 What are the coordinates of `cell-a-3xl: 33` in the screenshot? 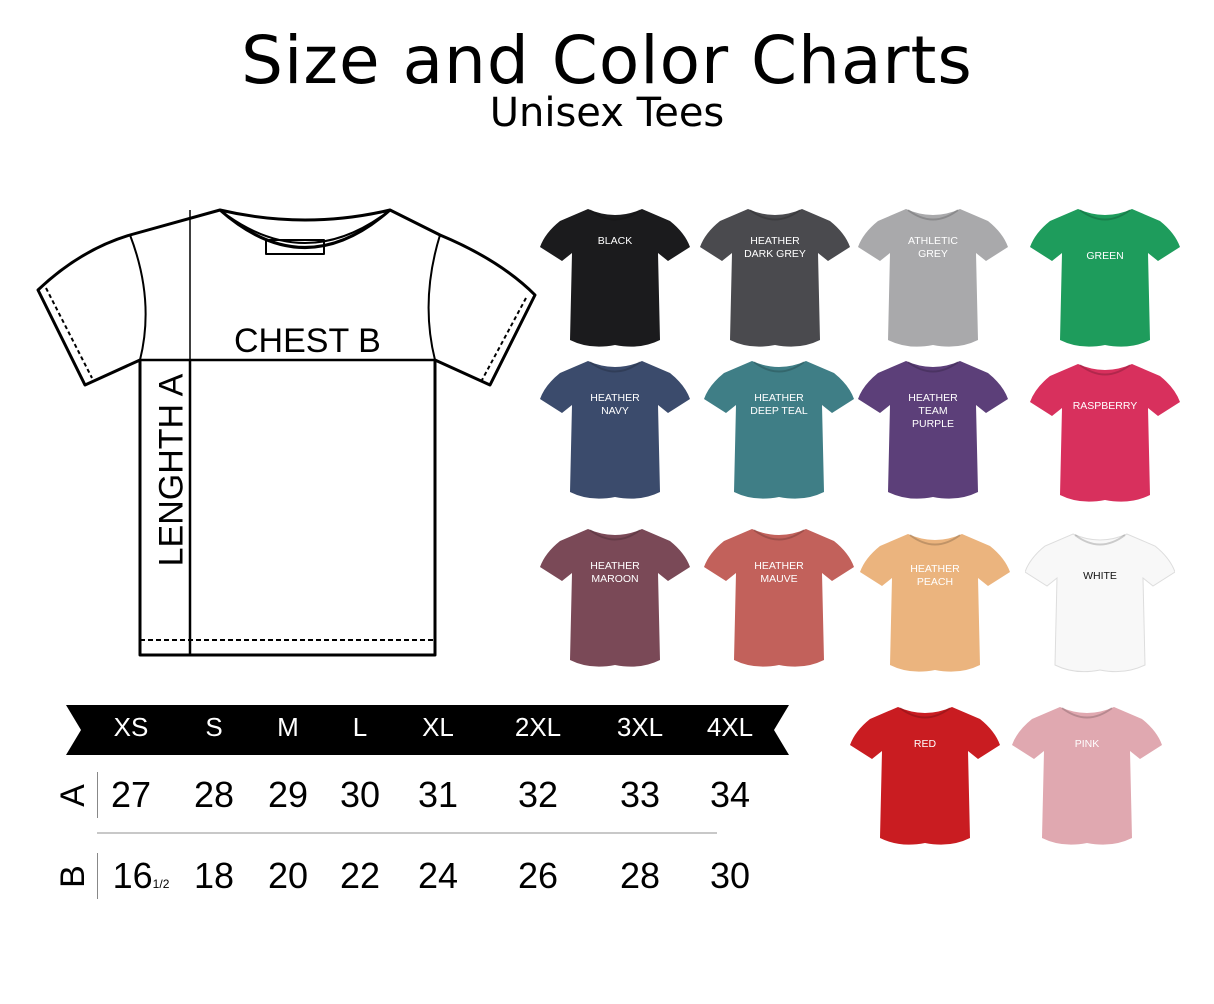 It's located at (640, 795).